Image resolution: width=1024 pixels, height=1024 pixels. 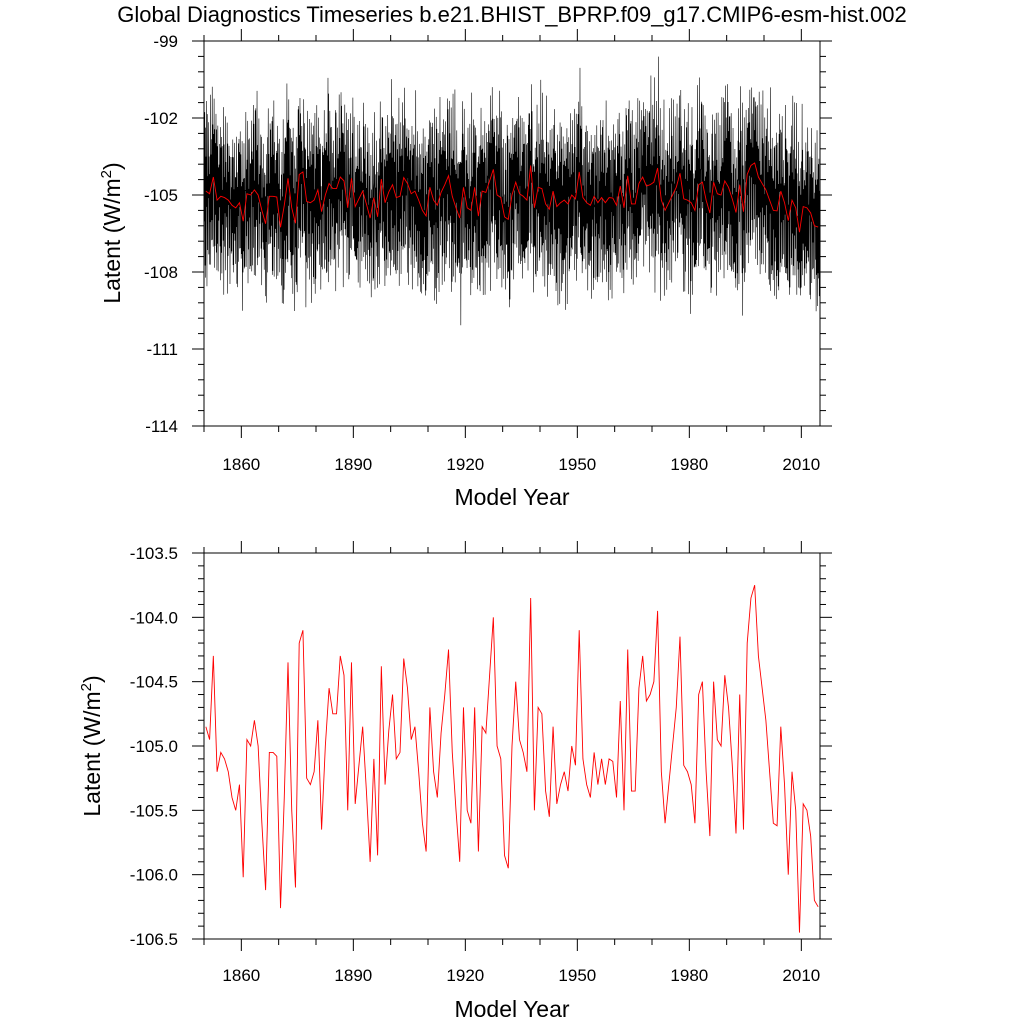 I want to click on y-tick-label: -106.0, so click(x=154, y=875).